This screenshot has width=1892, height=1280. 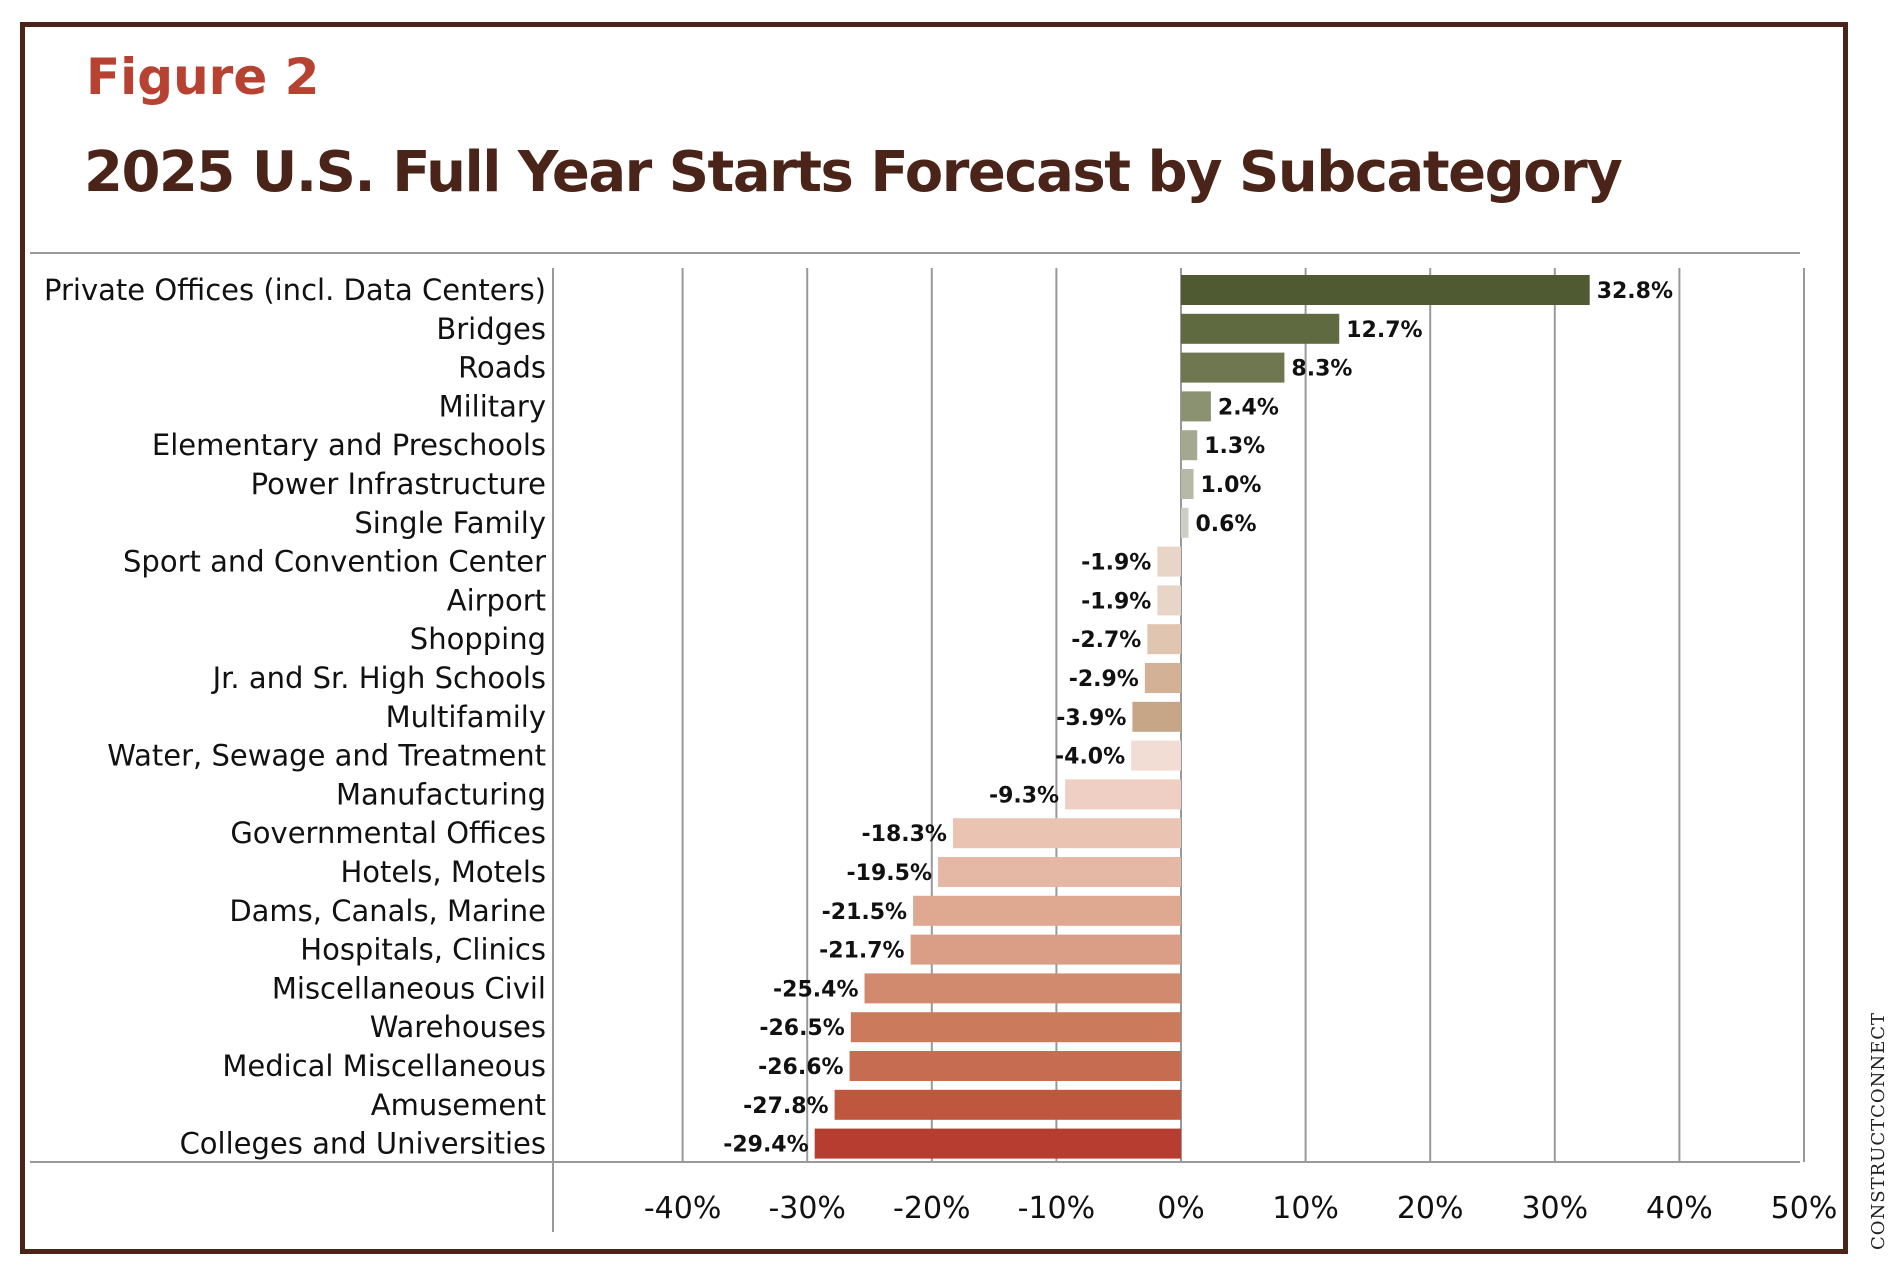 I want to click on value-label-3: 2.4%, so click(x=1248, y=407).